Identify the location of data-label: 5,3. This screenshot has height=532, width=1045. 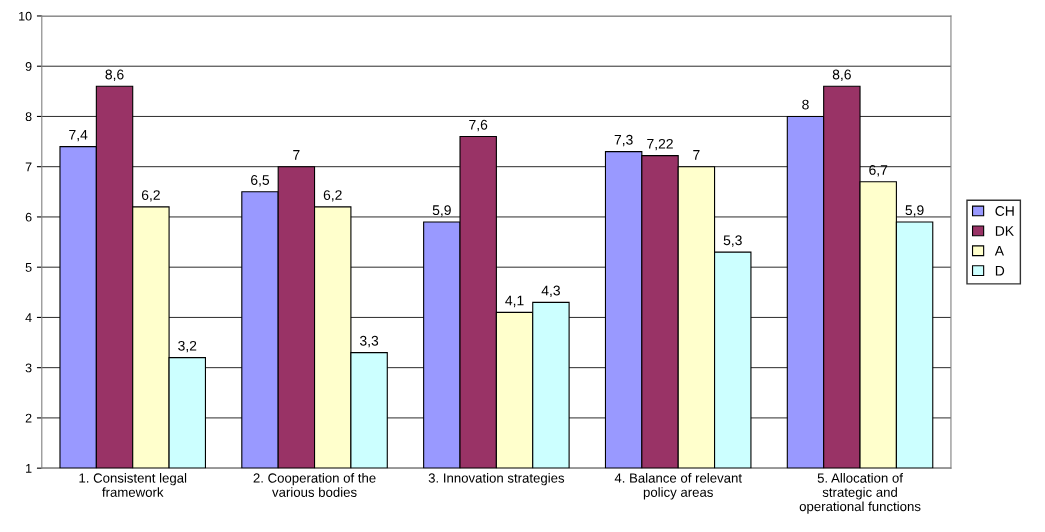
(732, 241).